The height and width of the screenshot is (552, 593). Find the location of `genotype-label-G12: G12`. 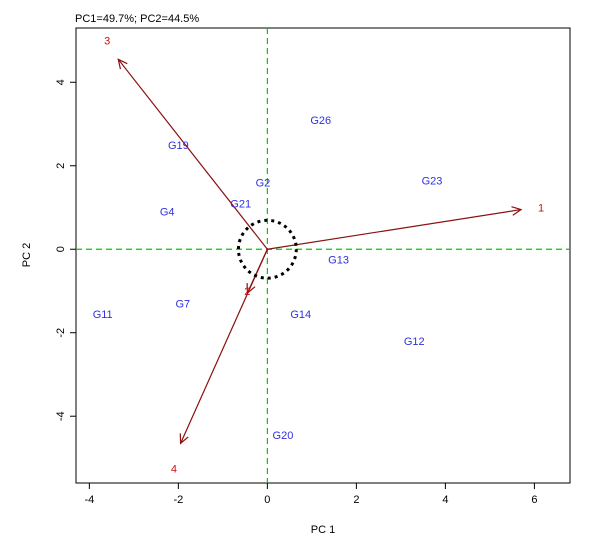

genotype-label-G12: G12 is located at coordinates (414, 342).